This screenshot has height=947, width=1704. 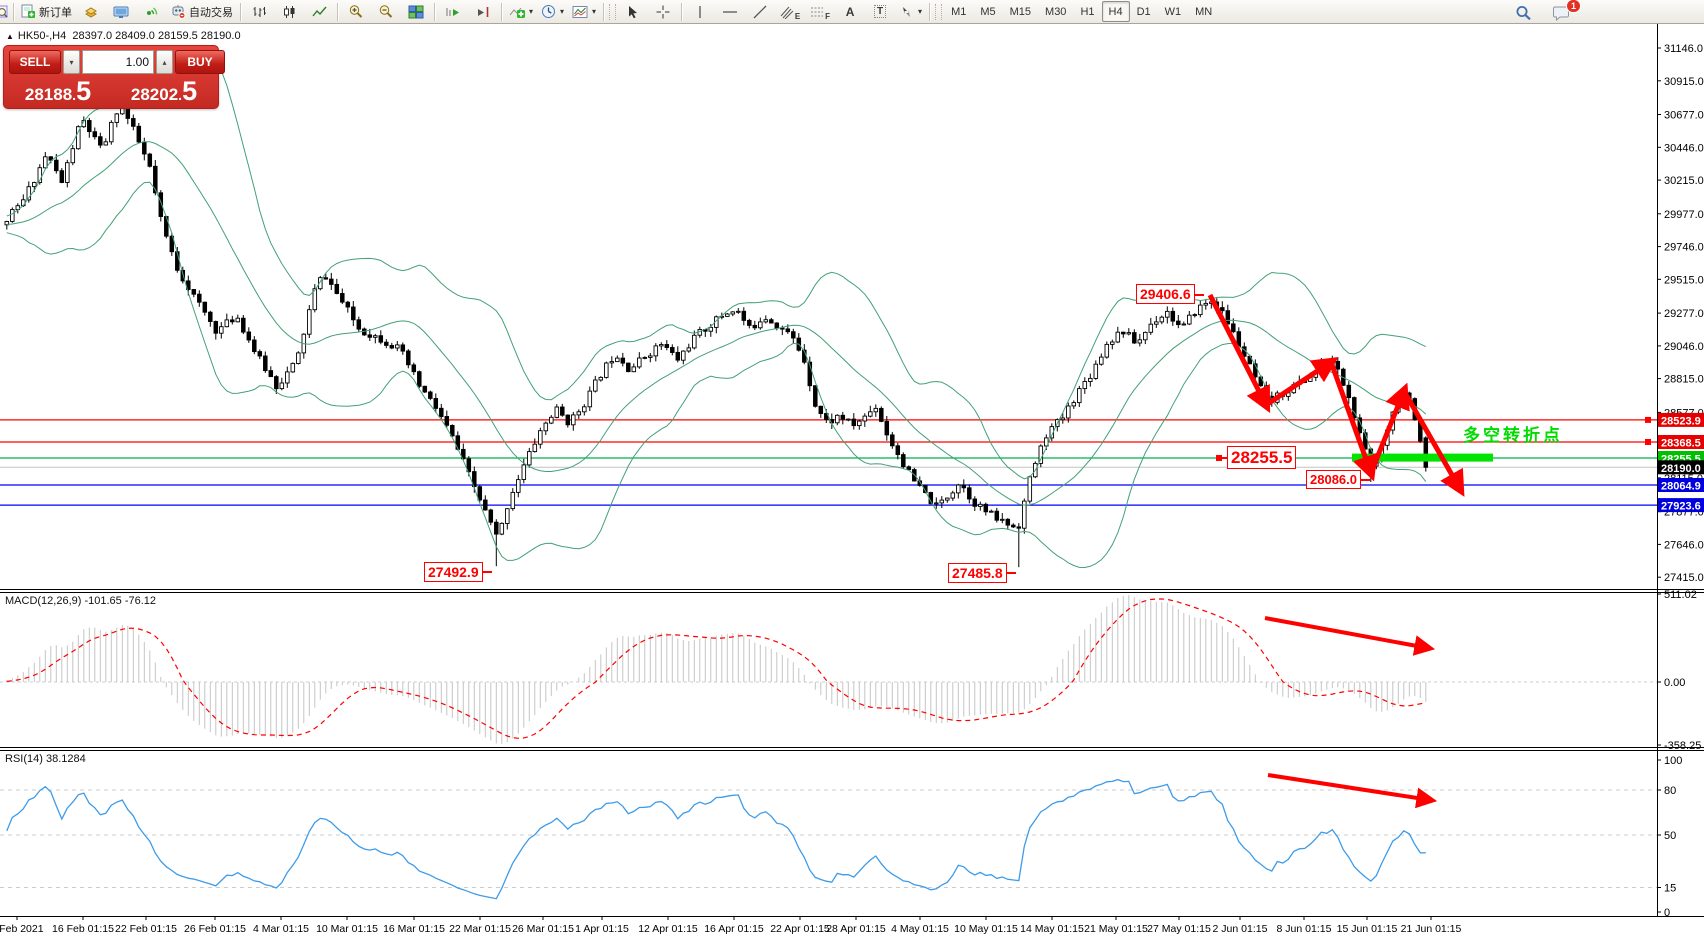 What do you see at coordinates (920, 11) in the screenshot?
I see `dropdown-arrow-icon: ▾` at bounding box center [920, 11].